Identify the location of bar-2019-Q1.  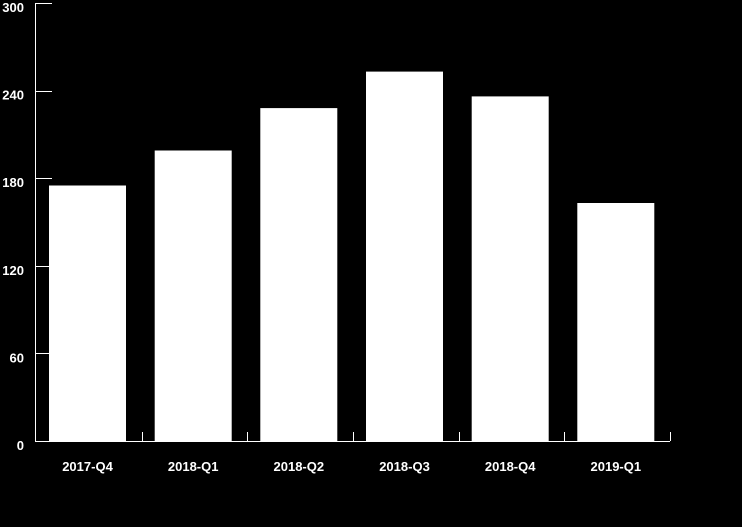
(616, 322).